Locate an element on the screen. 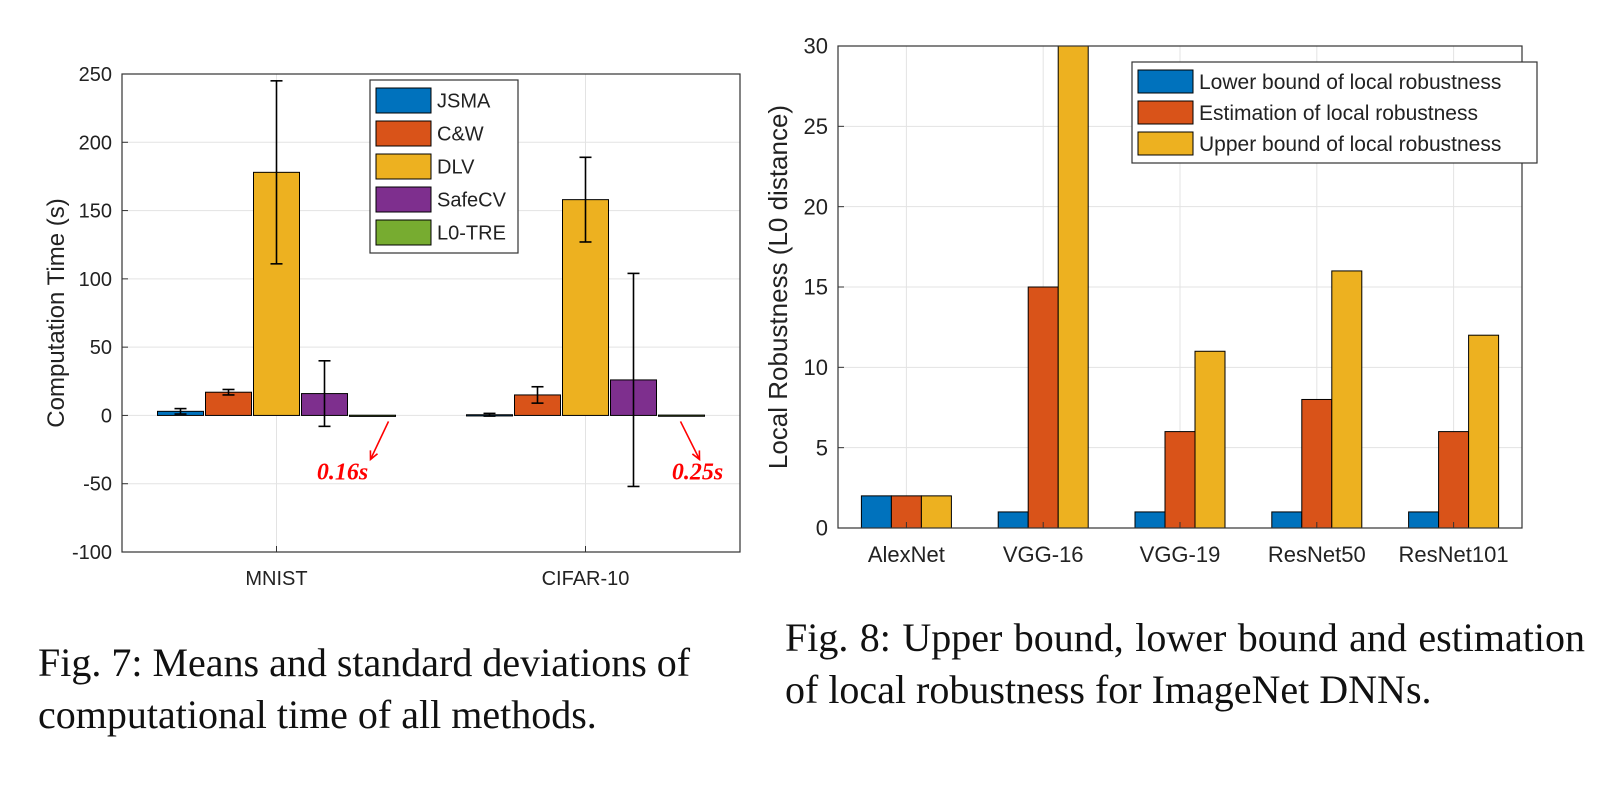 The height and width of the screenshot is (789, 1601). bar-upper-bound-of-local-robustness-resnet50 is located at coordinates (1347, 399).